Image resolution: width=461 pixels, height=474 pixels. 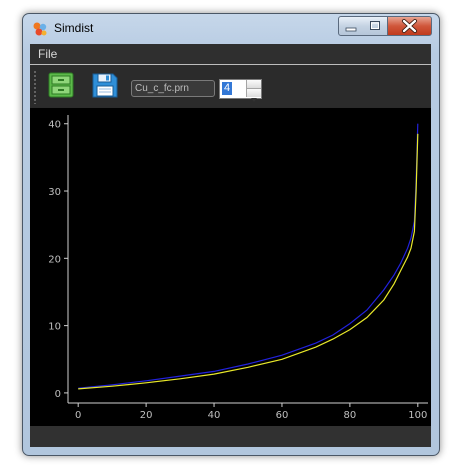 I want to click on window-title: Simdist, so click(x=74, y=28).